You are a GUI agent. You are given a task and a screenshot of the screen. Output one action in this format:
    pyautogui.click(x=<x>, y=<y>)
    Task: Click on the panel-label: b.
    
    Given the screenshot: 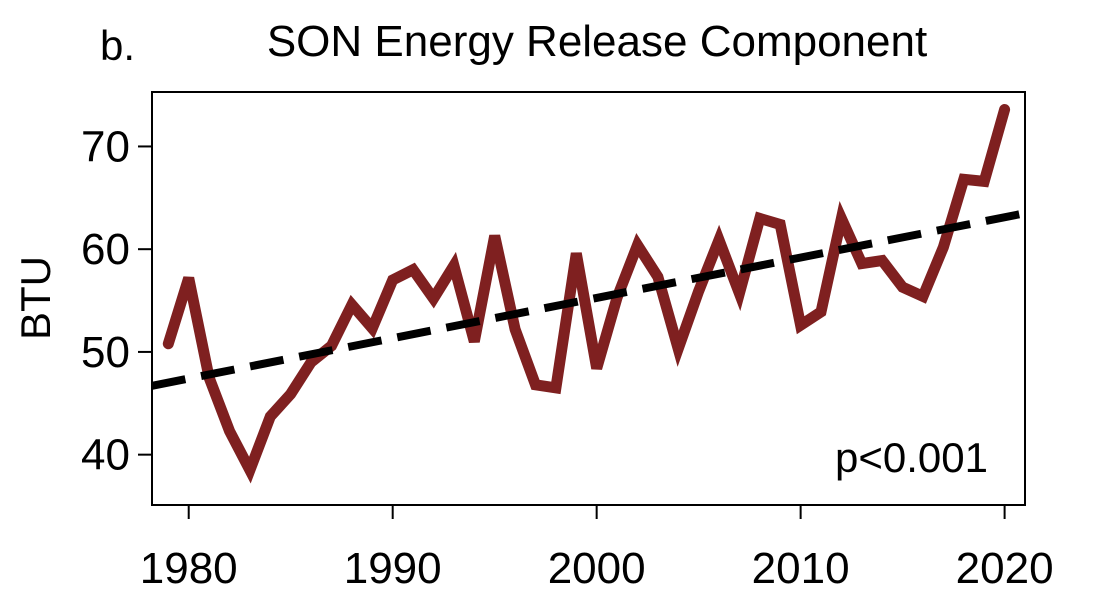 What is the action you would take?
    pyautogui.click(x=117, y=45)
    